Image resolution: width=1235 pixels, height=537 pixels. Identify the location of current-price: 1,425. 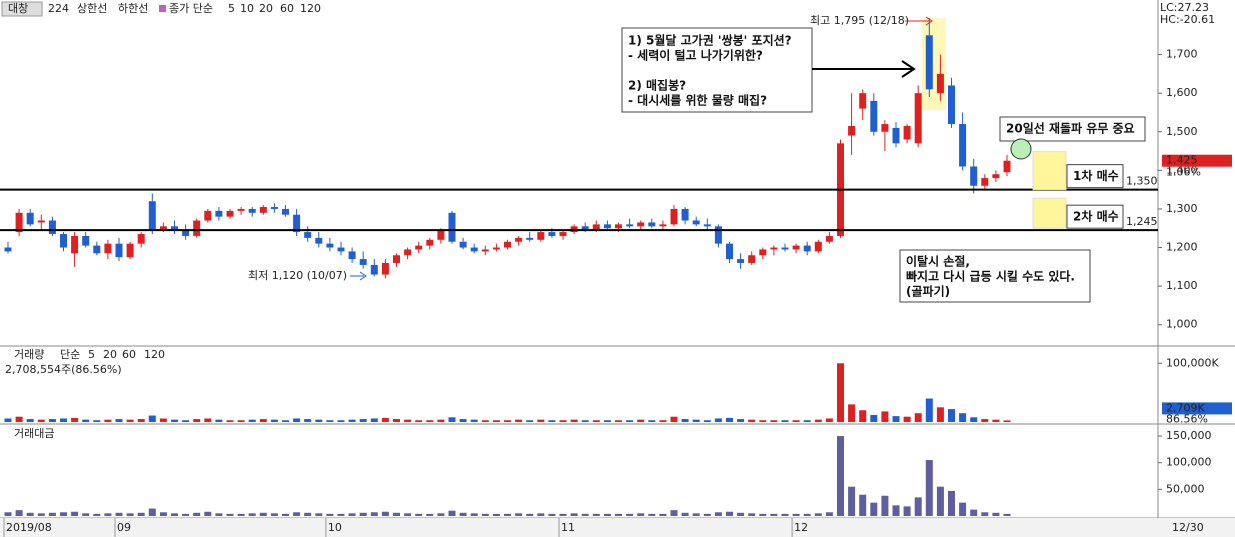
(1182, 160).